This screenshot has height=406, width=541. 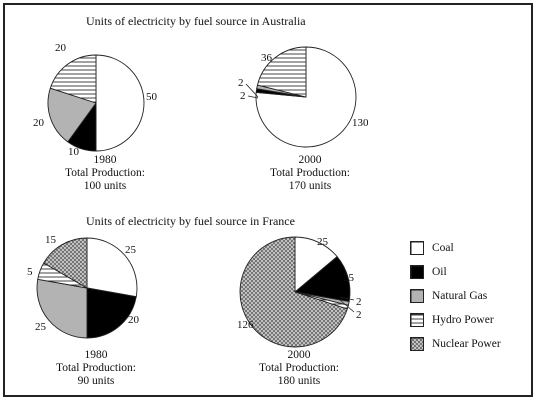 I want to click on legend-item-nuclear: Nuclear Power, so click(x=455, y=344).